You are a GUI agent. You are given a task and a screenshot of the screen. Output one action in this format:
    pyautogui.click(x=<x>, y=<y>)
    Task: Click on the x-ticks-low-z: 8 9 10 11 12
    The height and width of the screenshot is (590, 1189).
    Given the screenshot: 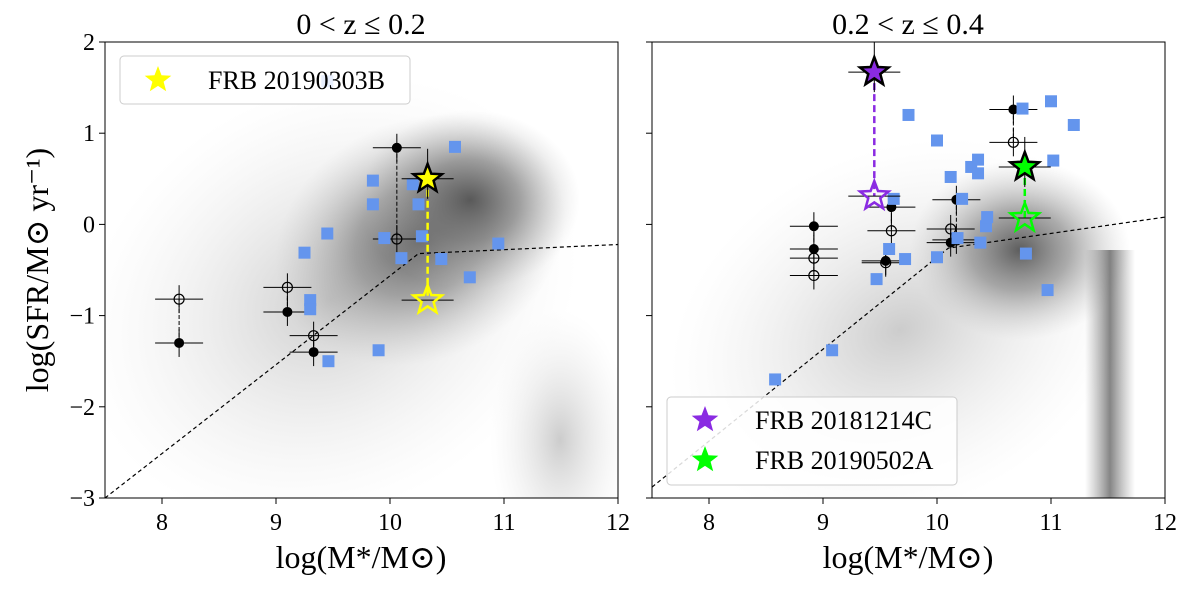 What is the action you would take?
    pyautogui.click(x=393, y=517)
    